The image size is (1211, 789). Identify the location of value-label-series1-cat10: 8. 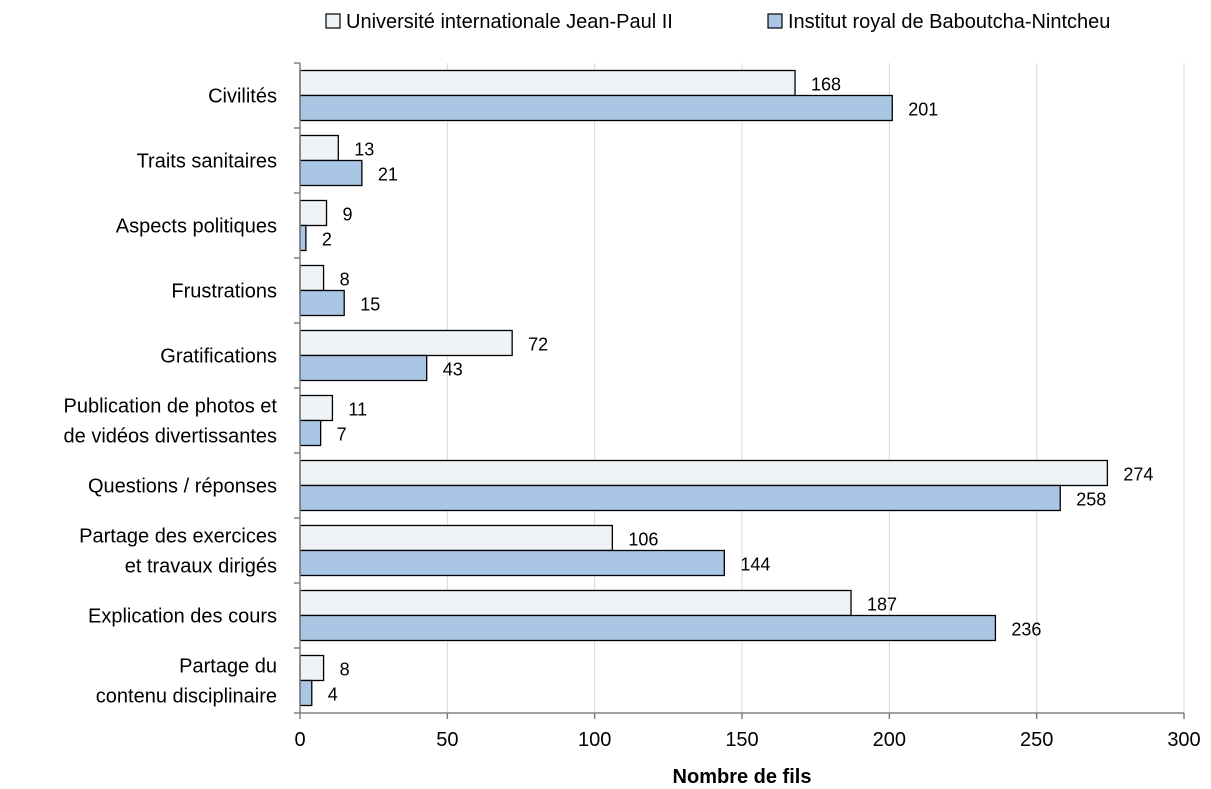
(345, 670).